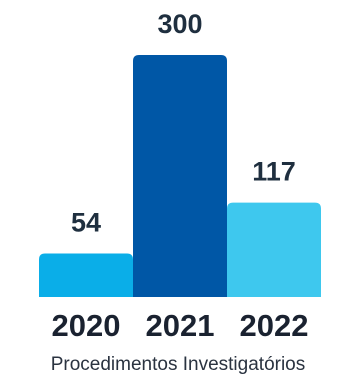 This screenshot has height=381, width=356. Describe the element at coordinates (86, 222) in the screenshot. I see `value-label-2020: 54` at that location.